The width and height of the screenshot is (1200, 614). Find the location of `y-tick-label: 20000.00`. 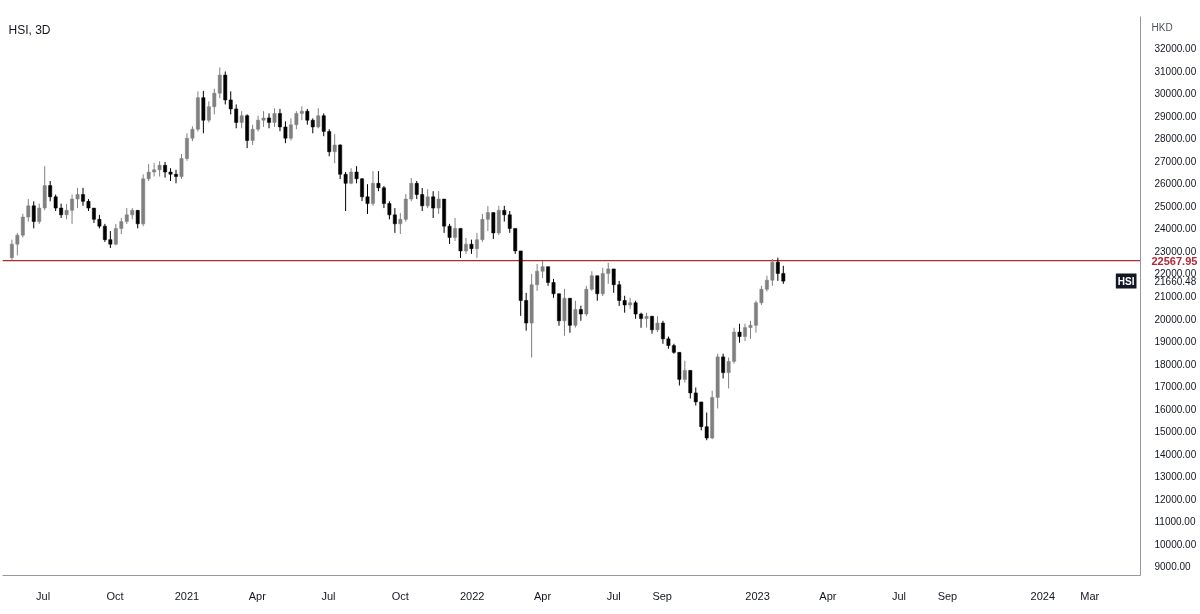

y-tick-label: 20000.00 is located at coordinates (1175, 319).